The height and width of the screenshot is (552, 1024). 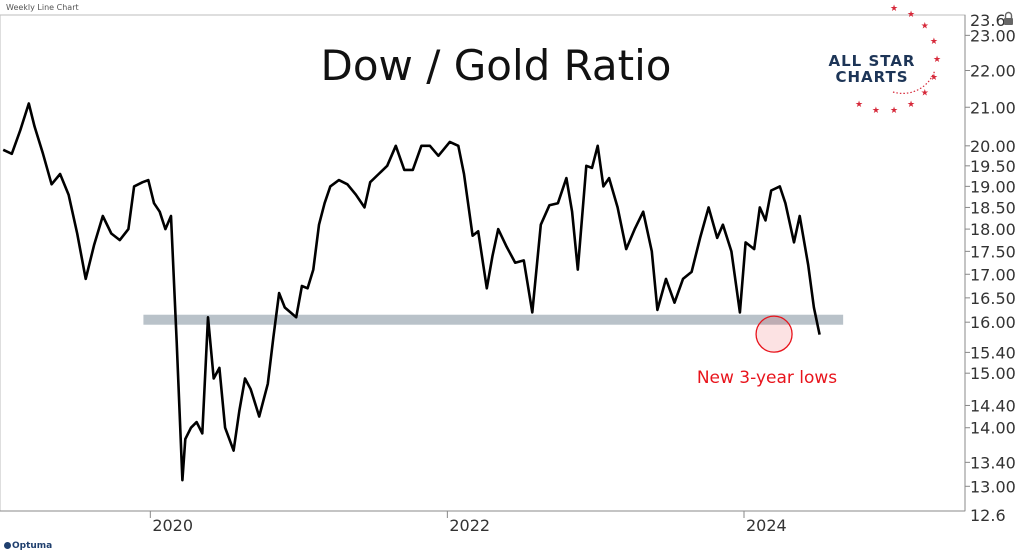 What do you see at coordinates (767, 378) in the screenshot?
I see `annotation-label: New 3-year lows` at bounding box center [767, 378].